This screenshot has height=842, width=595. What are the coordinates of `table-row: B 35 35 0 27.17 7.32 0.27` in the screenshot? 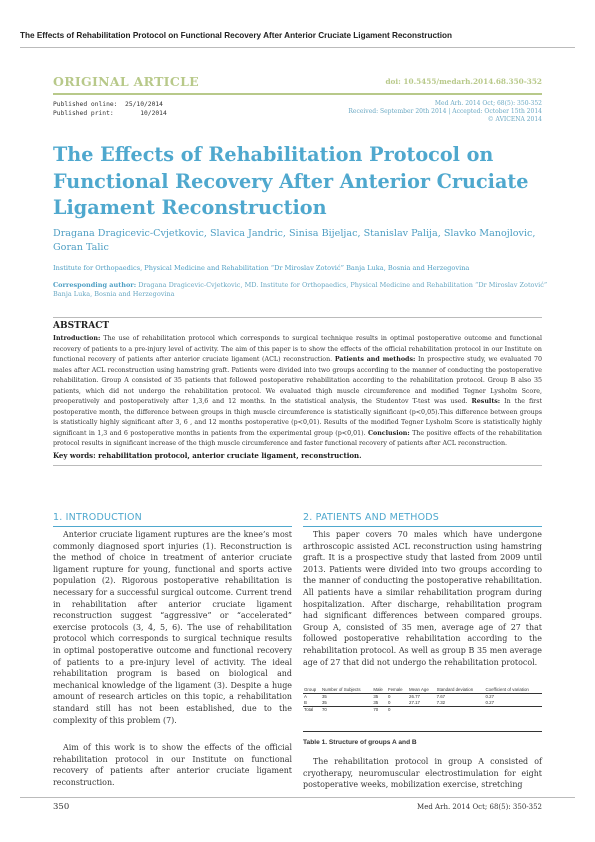 It's located at (422, 703).